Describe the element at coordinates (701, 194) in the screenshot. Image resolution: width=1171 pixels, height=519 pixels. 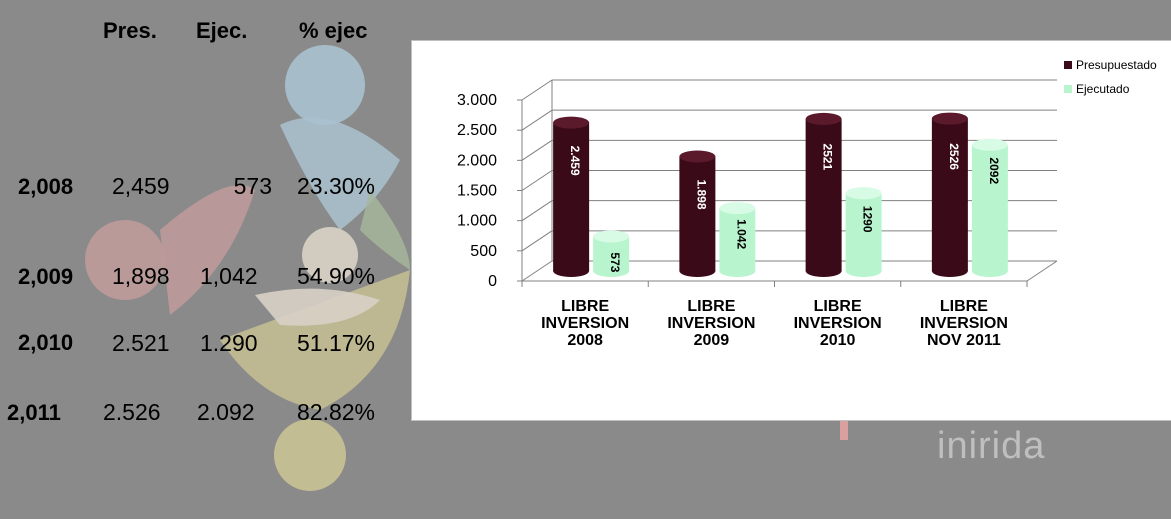
I see `data-label-presupuestado-1: 1.898` at that location.